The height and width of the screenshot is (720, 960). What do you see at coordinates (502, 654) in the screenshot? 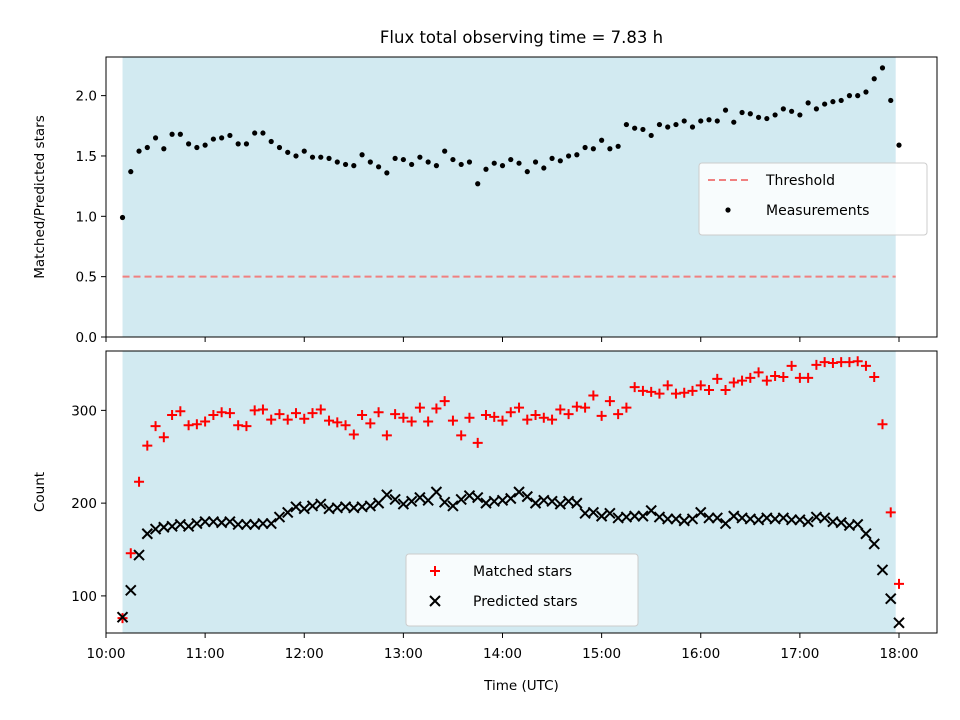
I see `x-tick-label: 14:00` at bounding box center [502, 654].